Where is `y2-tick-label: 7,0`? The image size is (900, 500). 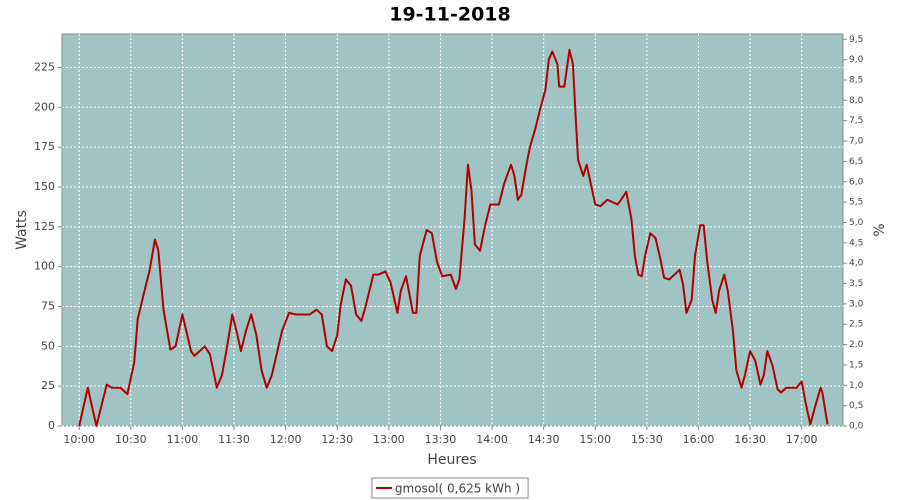 y2-tick-label: 7,0 is located at coordinates (856, 142).